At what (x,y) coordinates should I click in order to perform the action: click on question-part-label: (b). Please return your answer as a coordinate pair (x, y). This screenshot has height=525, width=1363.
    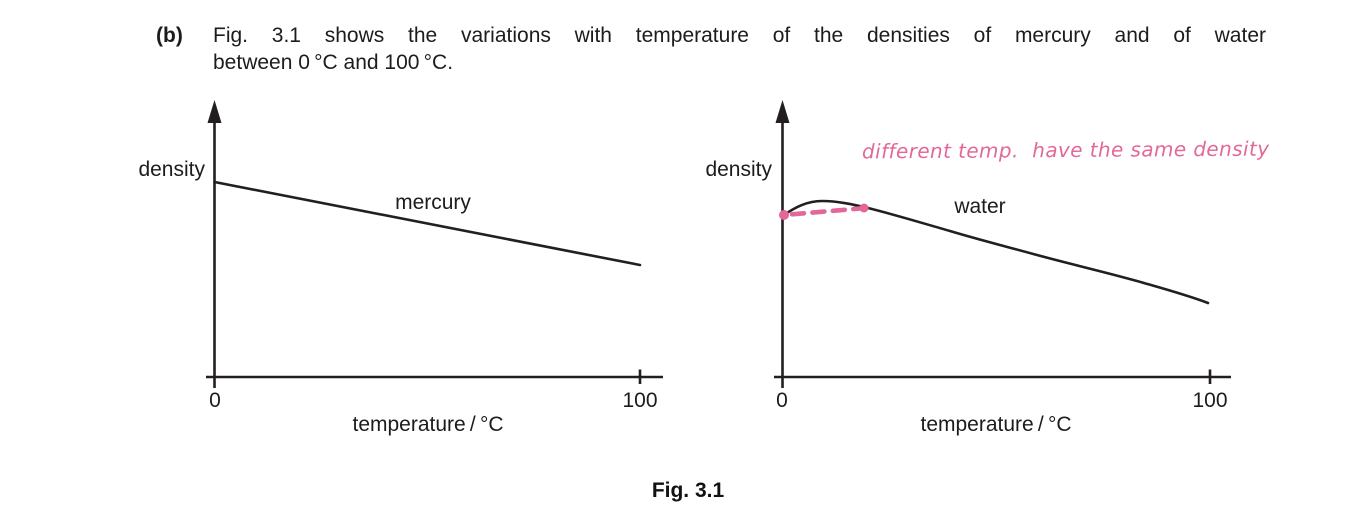
    Looking at the image, I should click on (169, 35).